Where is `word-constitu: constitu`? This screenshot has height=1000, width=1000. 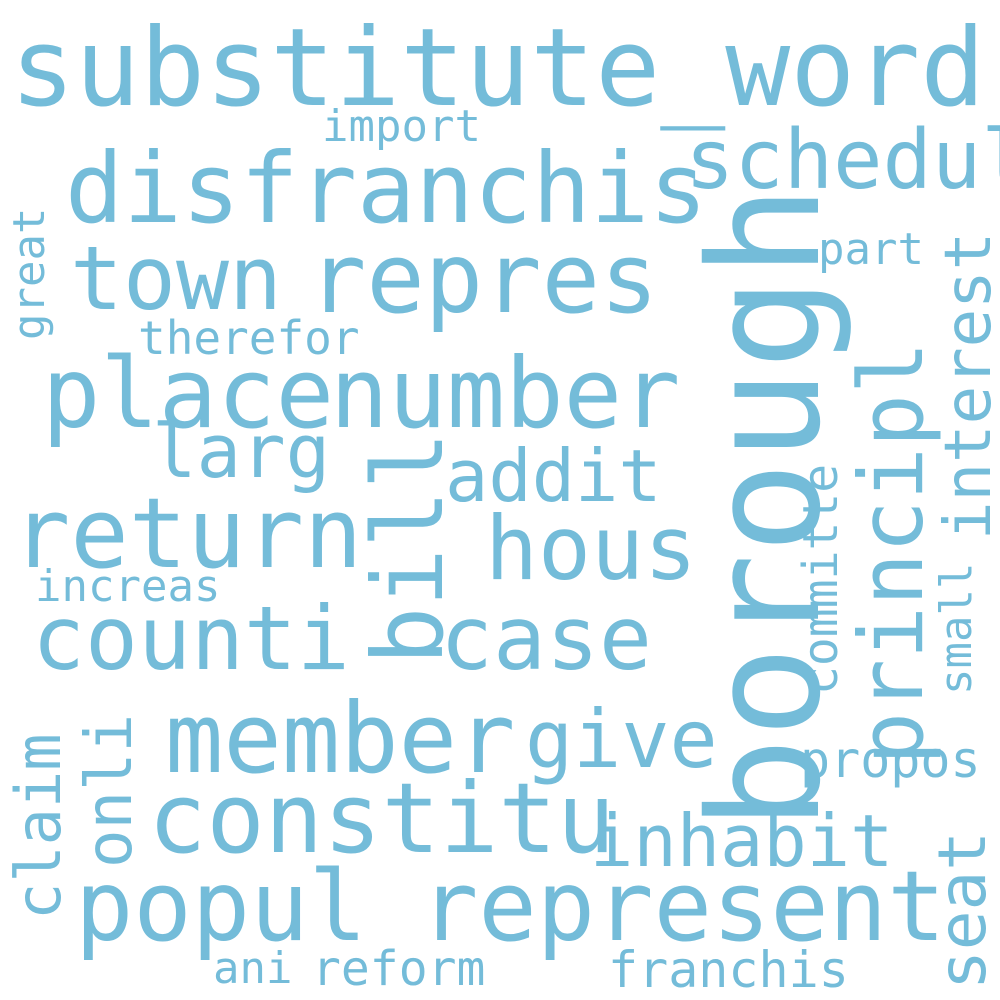
word-constitu: constitu is located at coordinates (382, 818).